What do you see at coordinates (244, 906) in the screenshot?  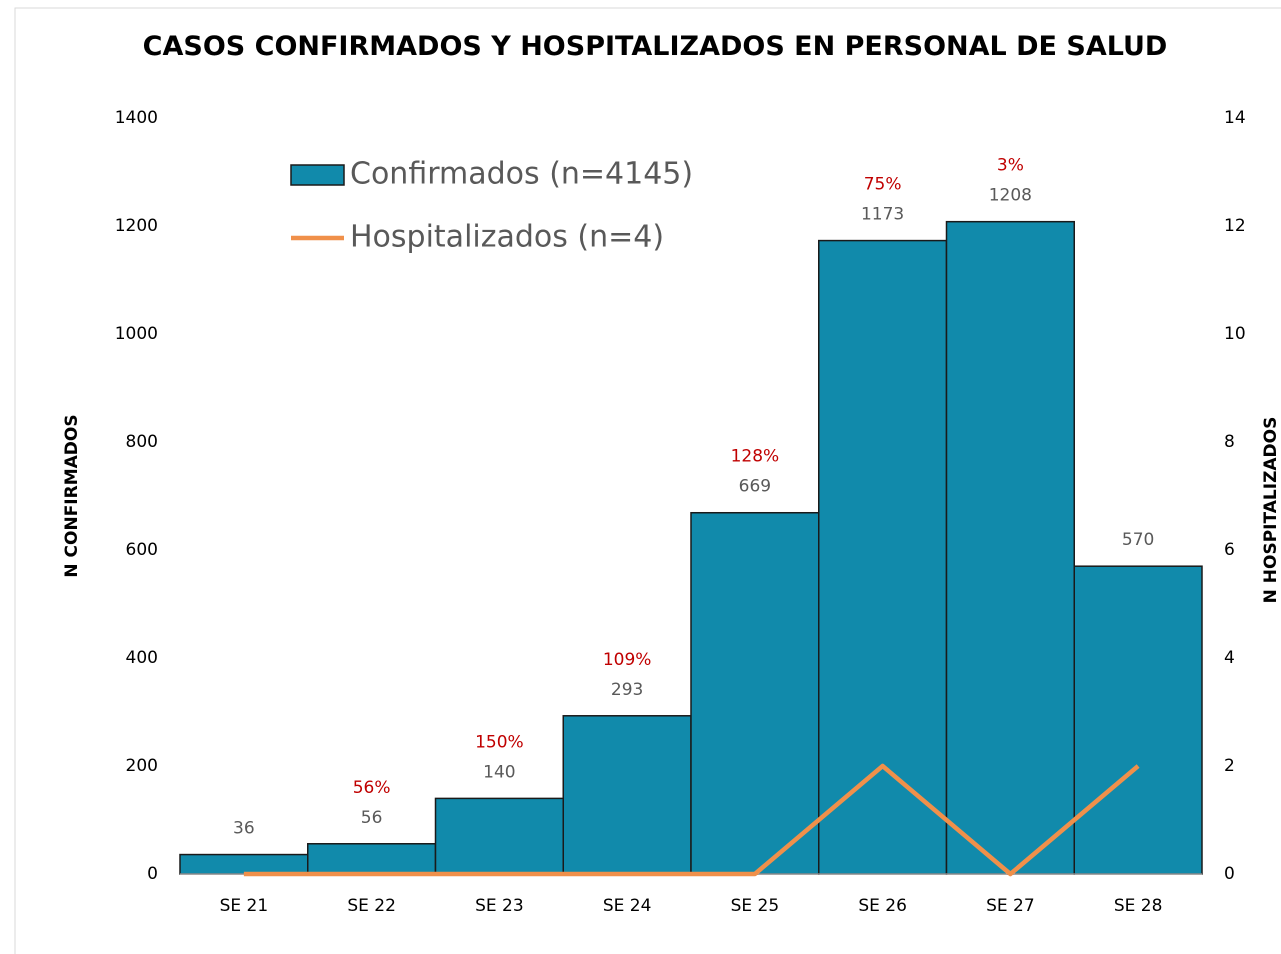 I see `x-tick-label: SE 21` at bounding box center [244, 906].